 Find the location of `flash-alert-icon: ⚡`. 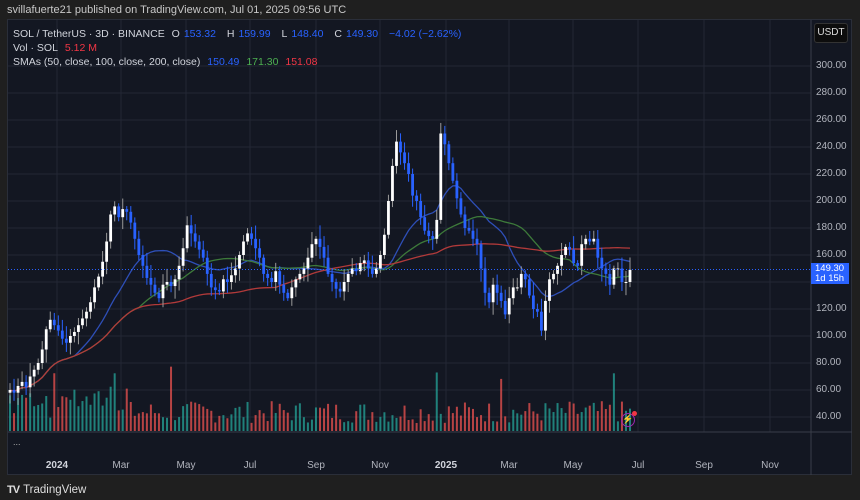

flash-alert-icon: ⚡ is located at coordinates (629, 419).